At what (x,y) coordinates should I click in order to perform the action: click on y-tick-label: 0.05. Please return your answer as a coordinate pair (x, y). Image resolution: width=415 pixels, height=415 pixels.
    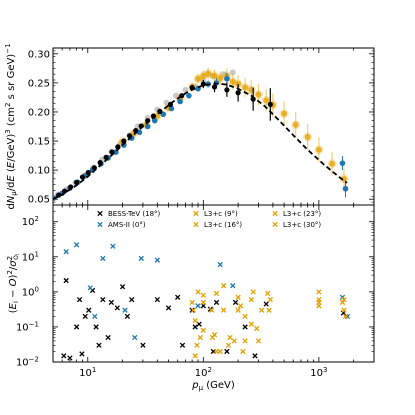
    Looking at the image, I should click on (39, 200).